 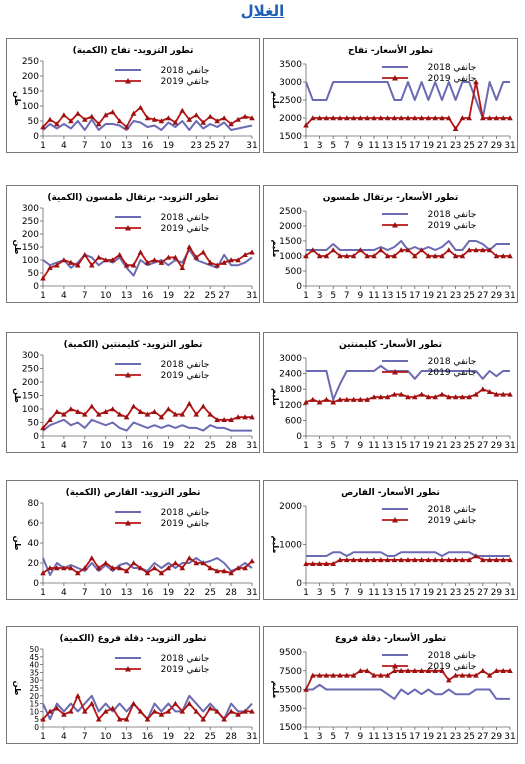 I want to click on y-tick-label: 2400, so click(x=290, y=375).